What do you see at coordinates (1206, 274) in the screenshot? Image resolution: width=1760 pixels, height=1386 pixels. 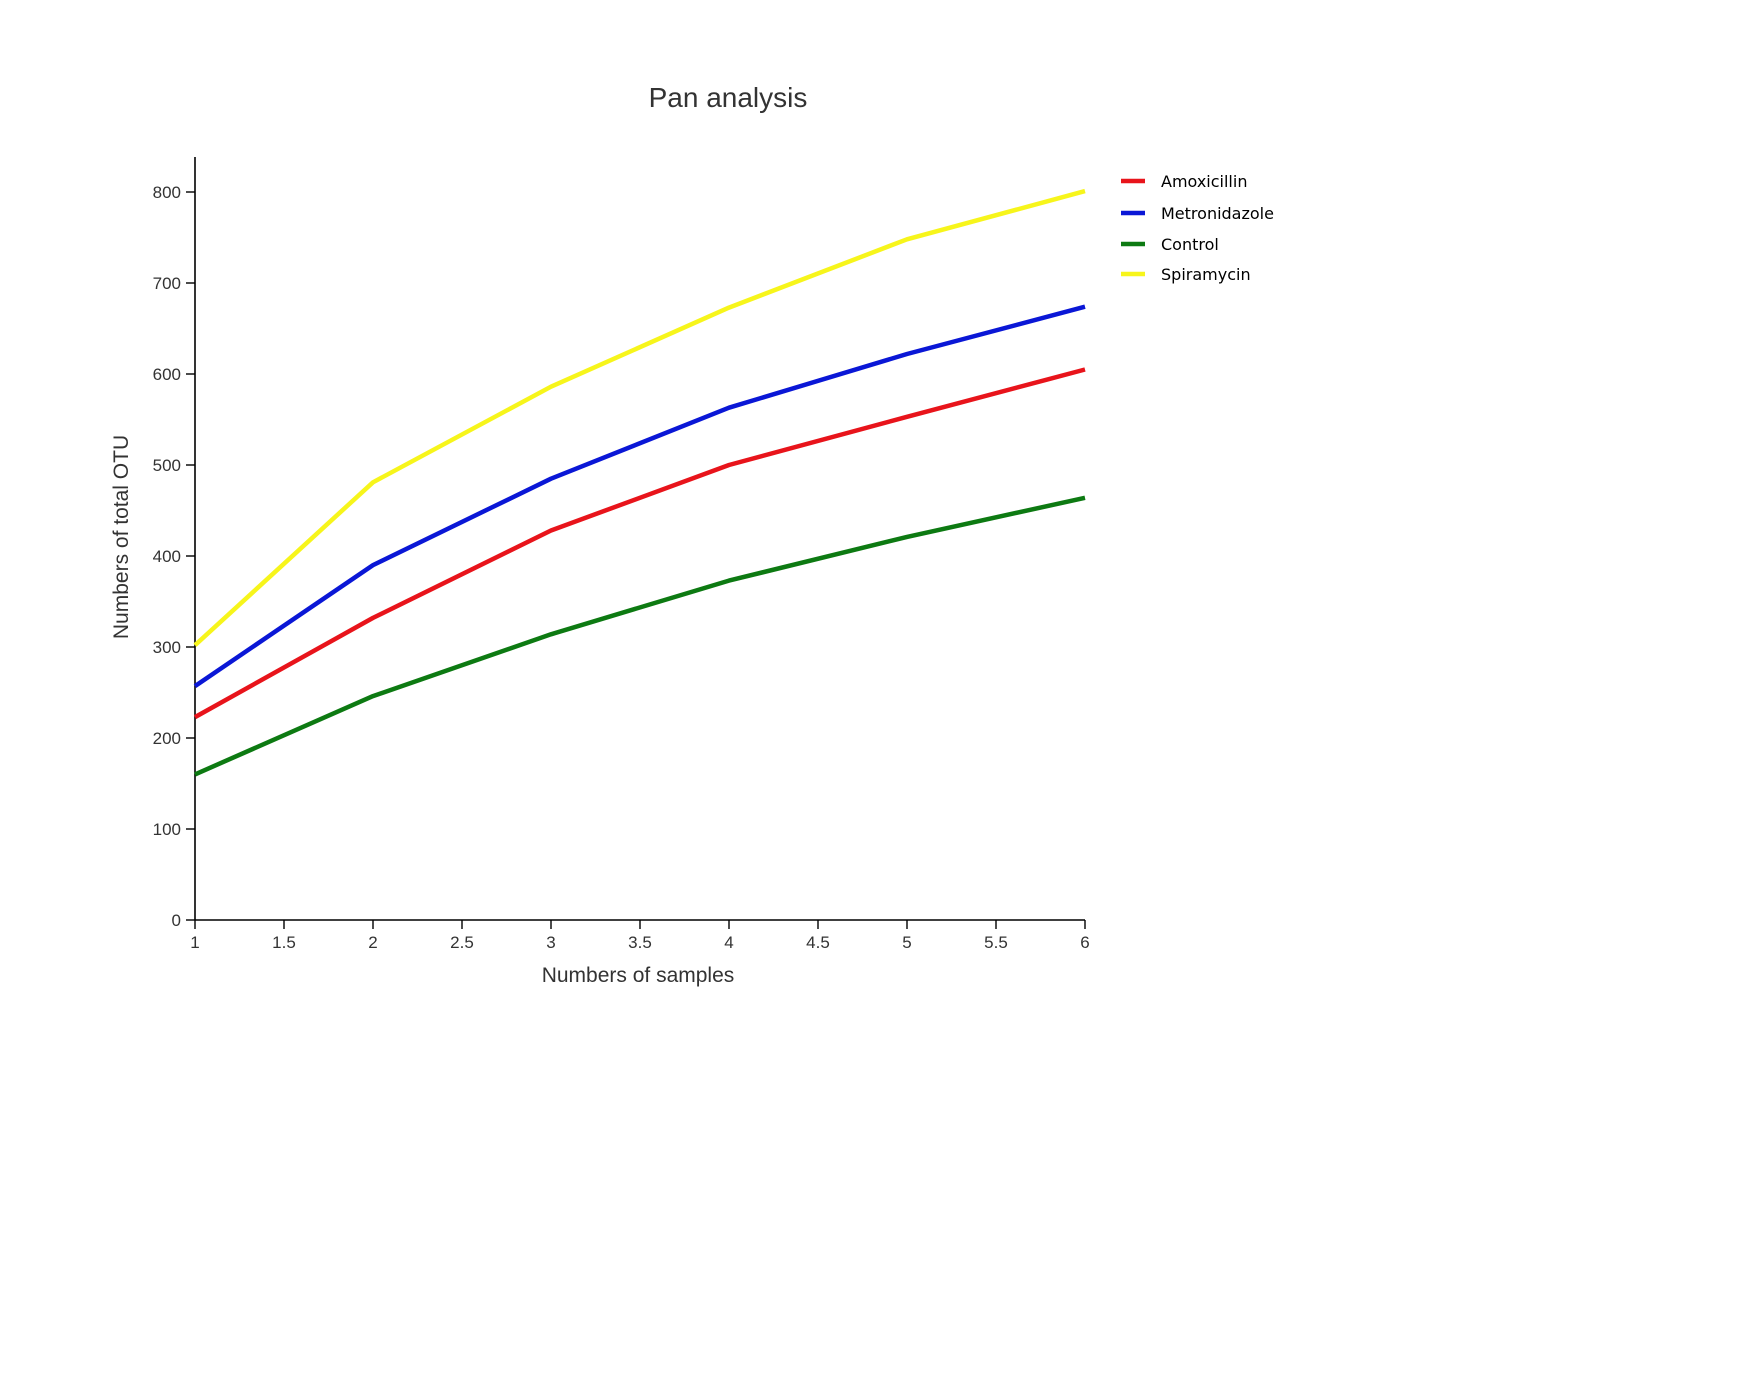 I see `legend-label-spiramycin: Spiramycin` at bounding box center [1206, 274].